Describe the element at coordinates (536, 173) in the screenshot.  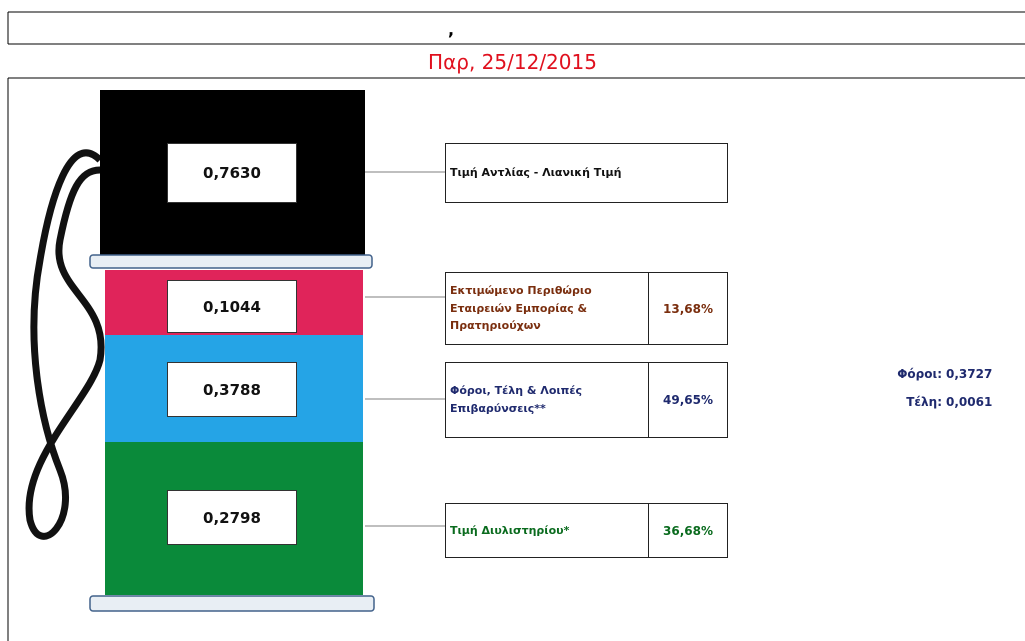
I see `label: Τιμή Αντλίας - Λιανική Τιμή` at that location.